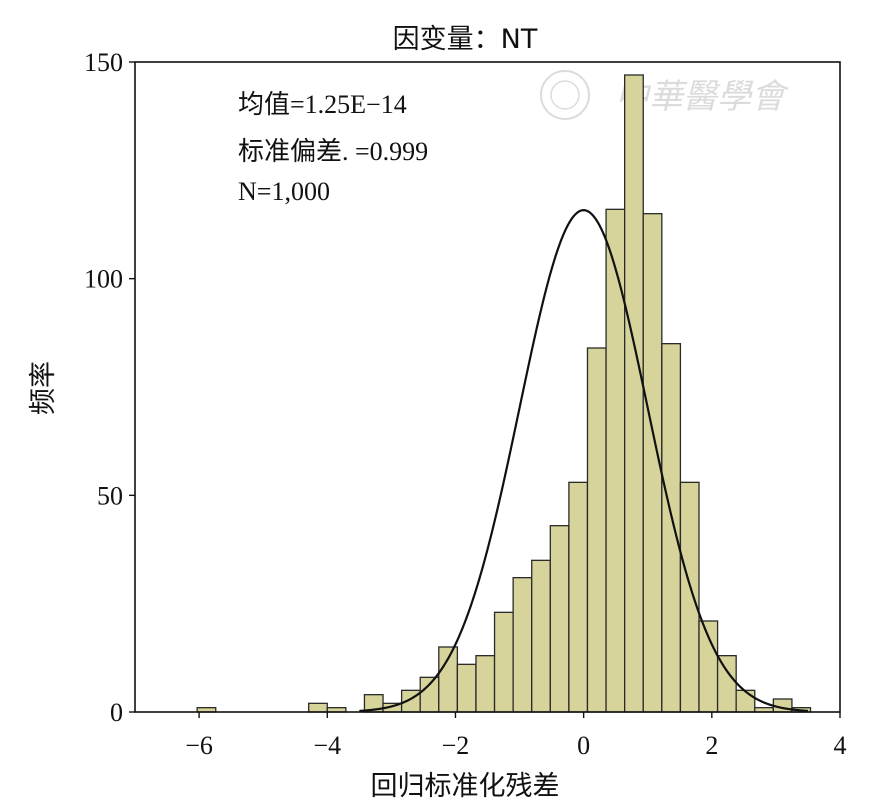 The width and height of the screenshot is (870, 810). What do you see at coordinates (110, 495) in the screenshot?
I see `y-tick-label: 50` at bounding box center [110, 495].